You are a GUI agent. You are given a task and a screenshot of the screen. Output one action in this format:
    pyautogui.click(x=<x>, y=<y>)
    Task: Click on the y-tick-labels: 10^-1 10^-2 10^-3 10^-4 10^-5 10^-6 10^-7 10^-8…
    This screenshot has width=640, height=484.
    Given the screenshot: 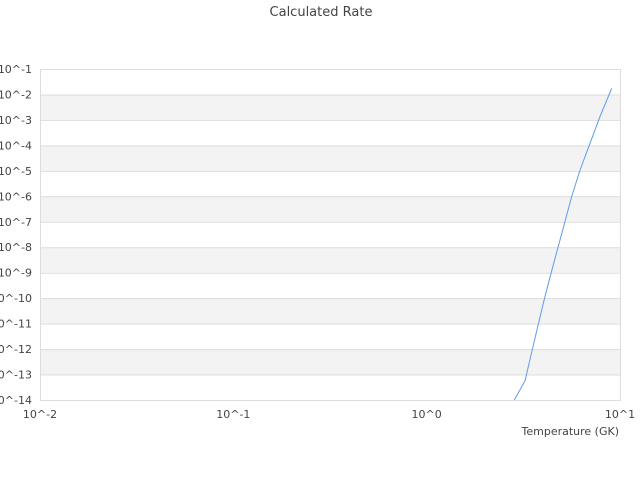 What is the action you would take?
    pyautogui.click(x=16, y=235)
    